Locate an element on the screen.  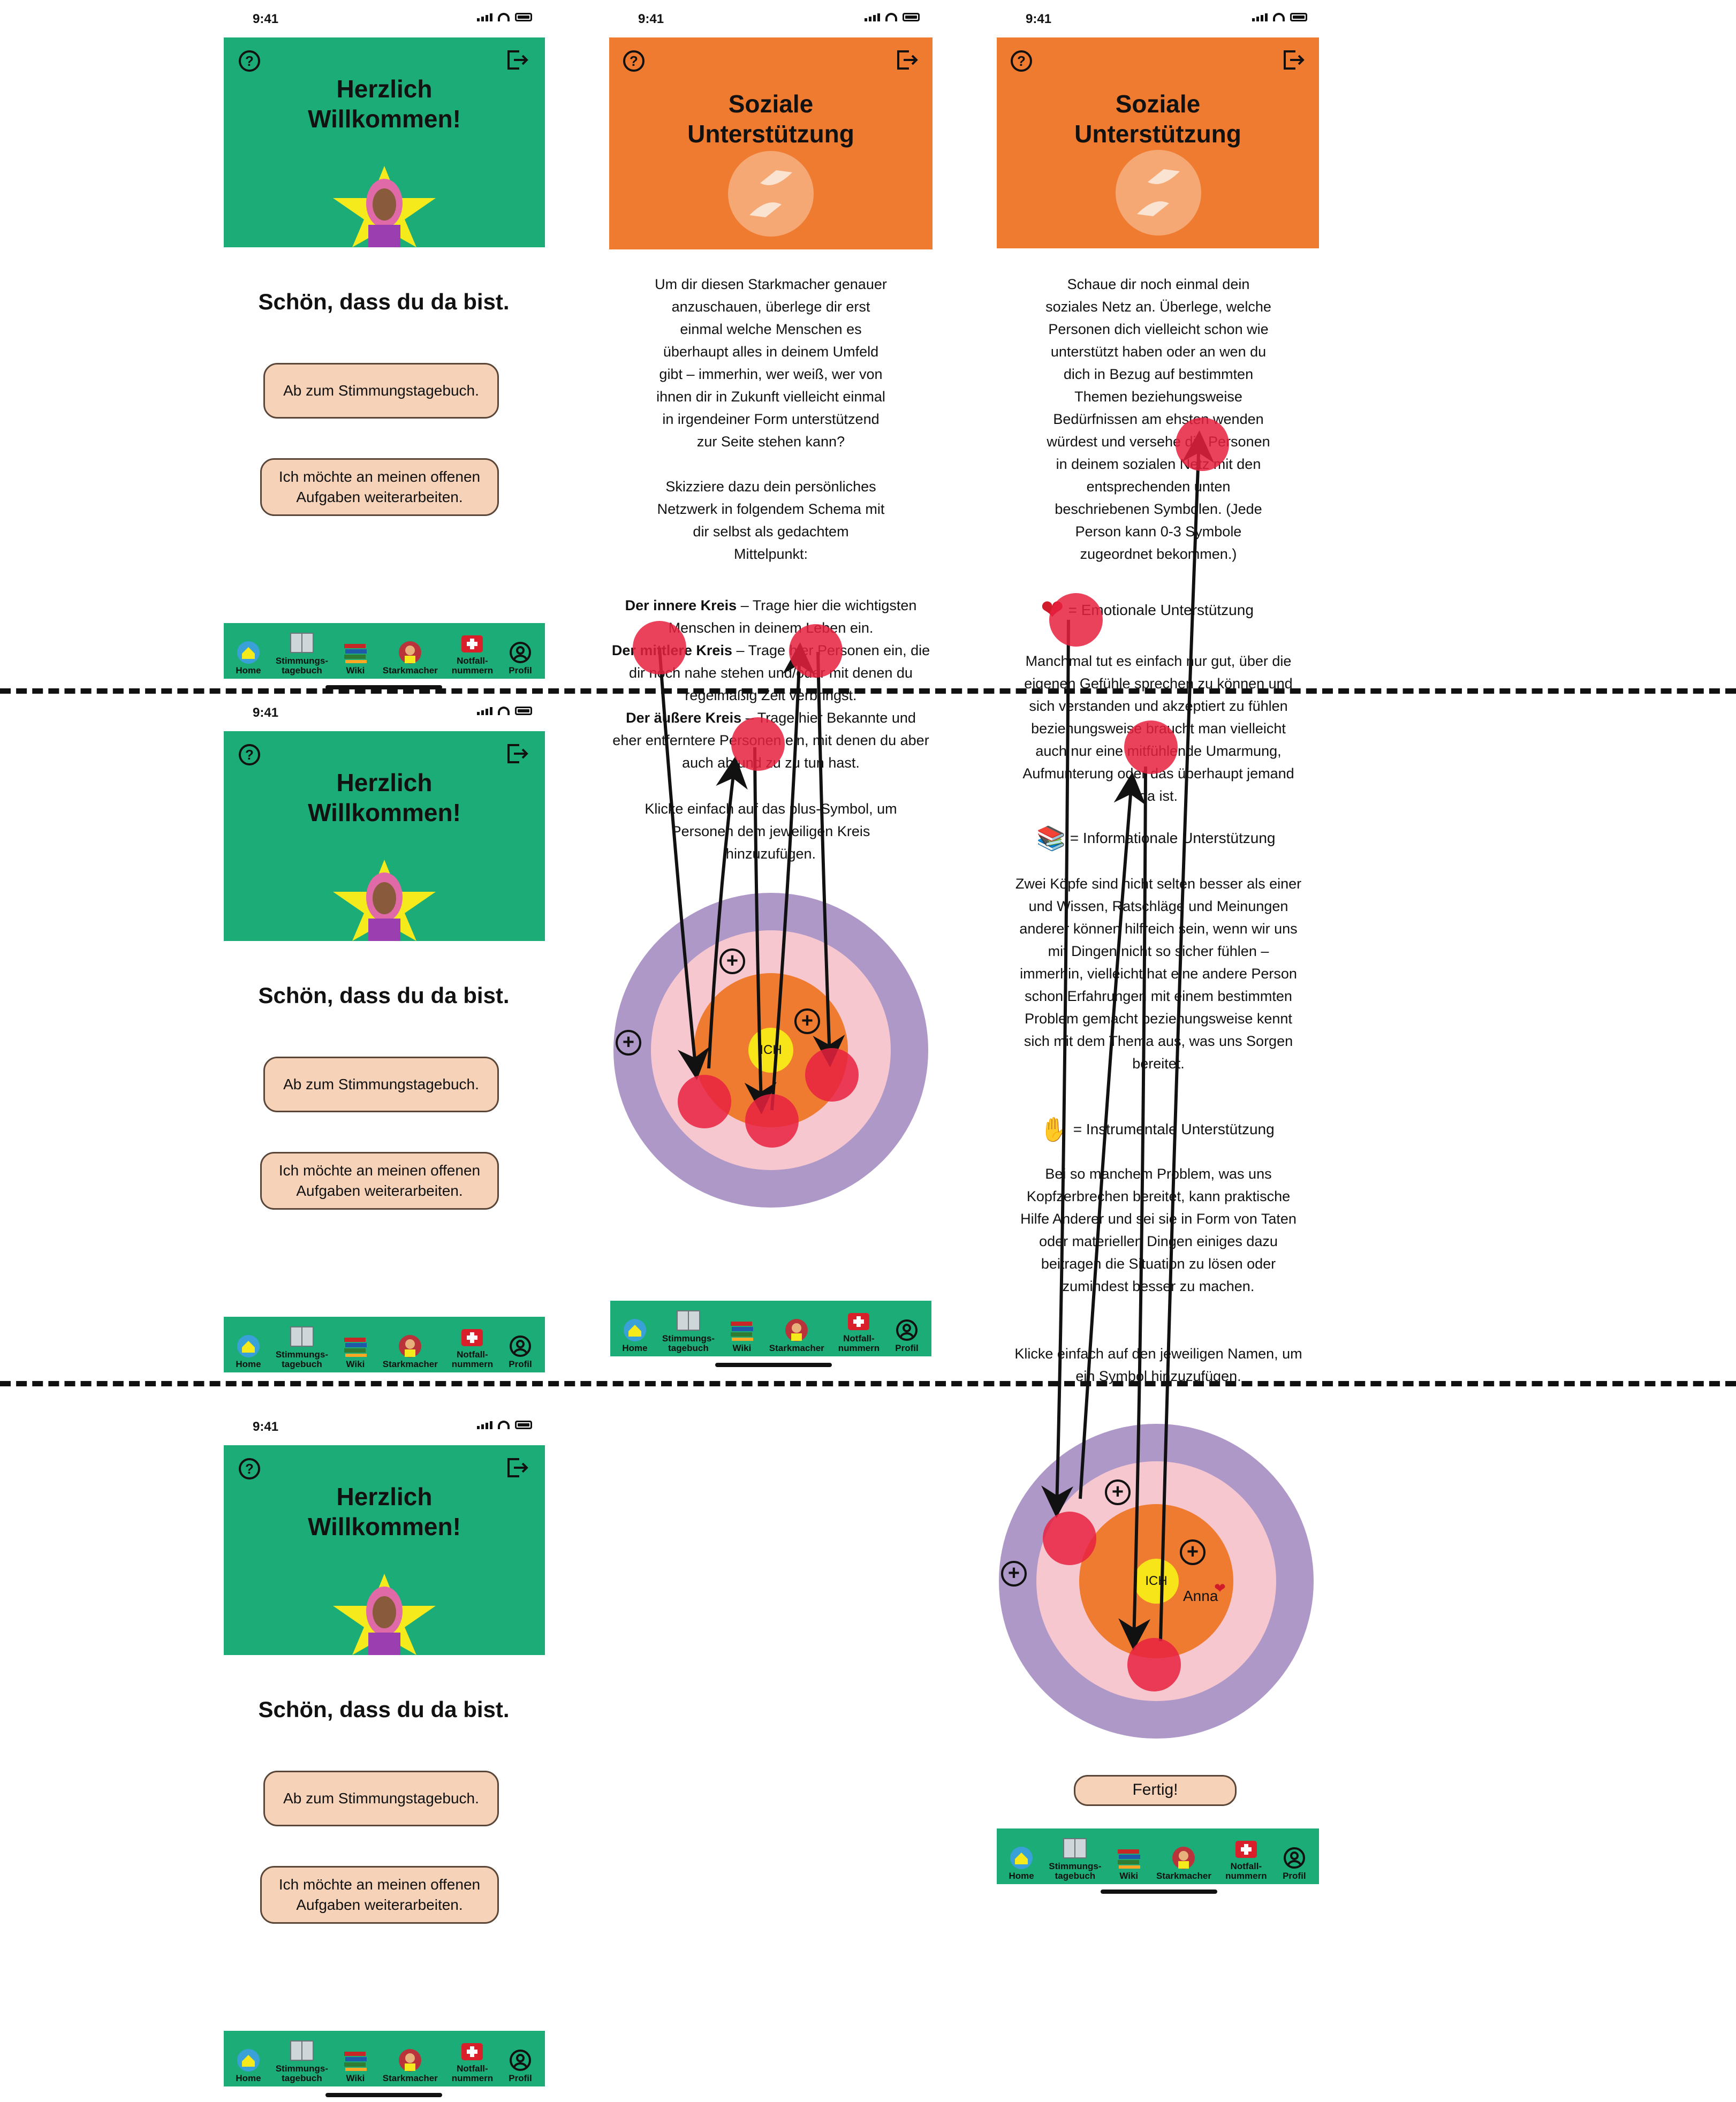
done-button: Fertig! is located at coordinates (1155, 1790).